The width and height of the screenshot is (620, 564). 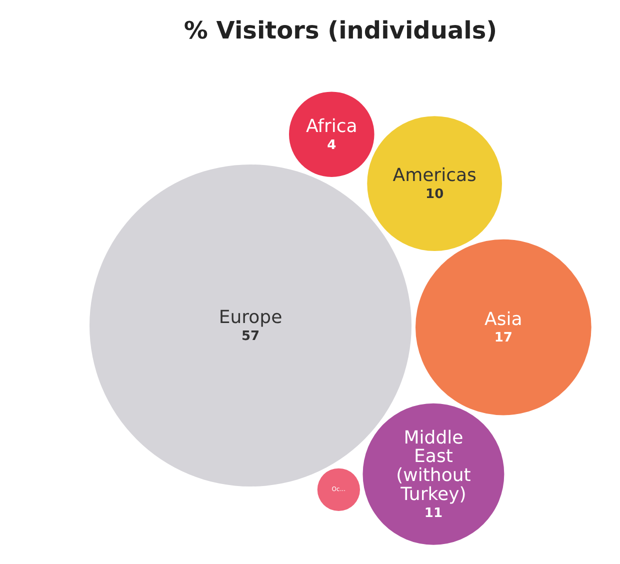 What do you see at coordinates (250, 317) in the screenshot?
I see `category-label: Europe` at bounding box center [250, 317].